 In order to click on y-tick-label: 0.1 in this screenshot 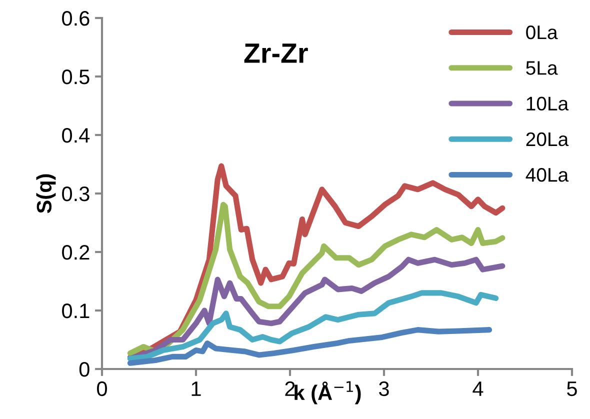, I will do `click(76, 311)`.